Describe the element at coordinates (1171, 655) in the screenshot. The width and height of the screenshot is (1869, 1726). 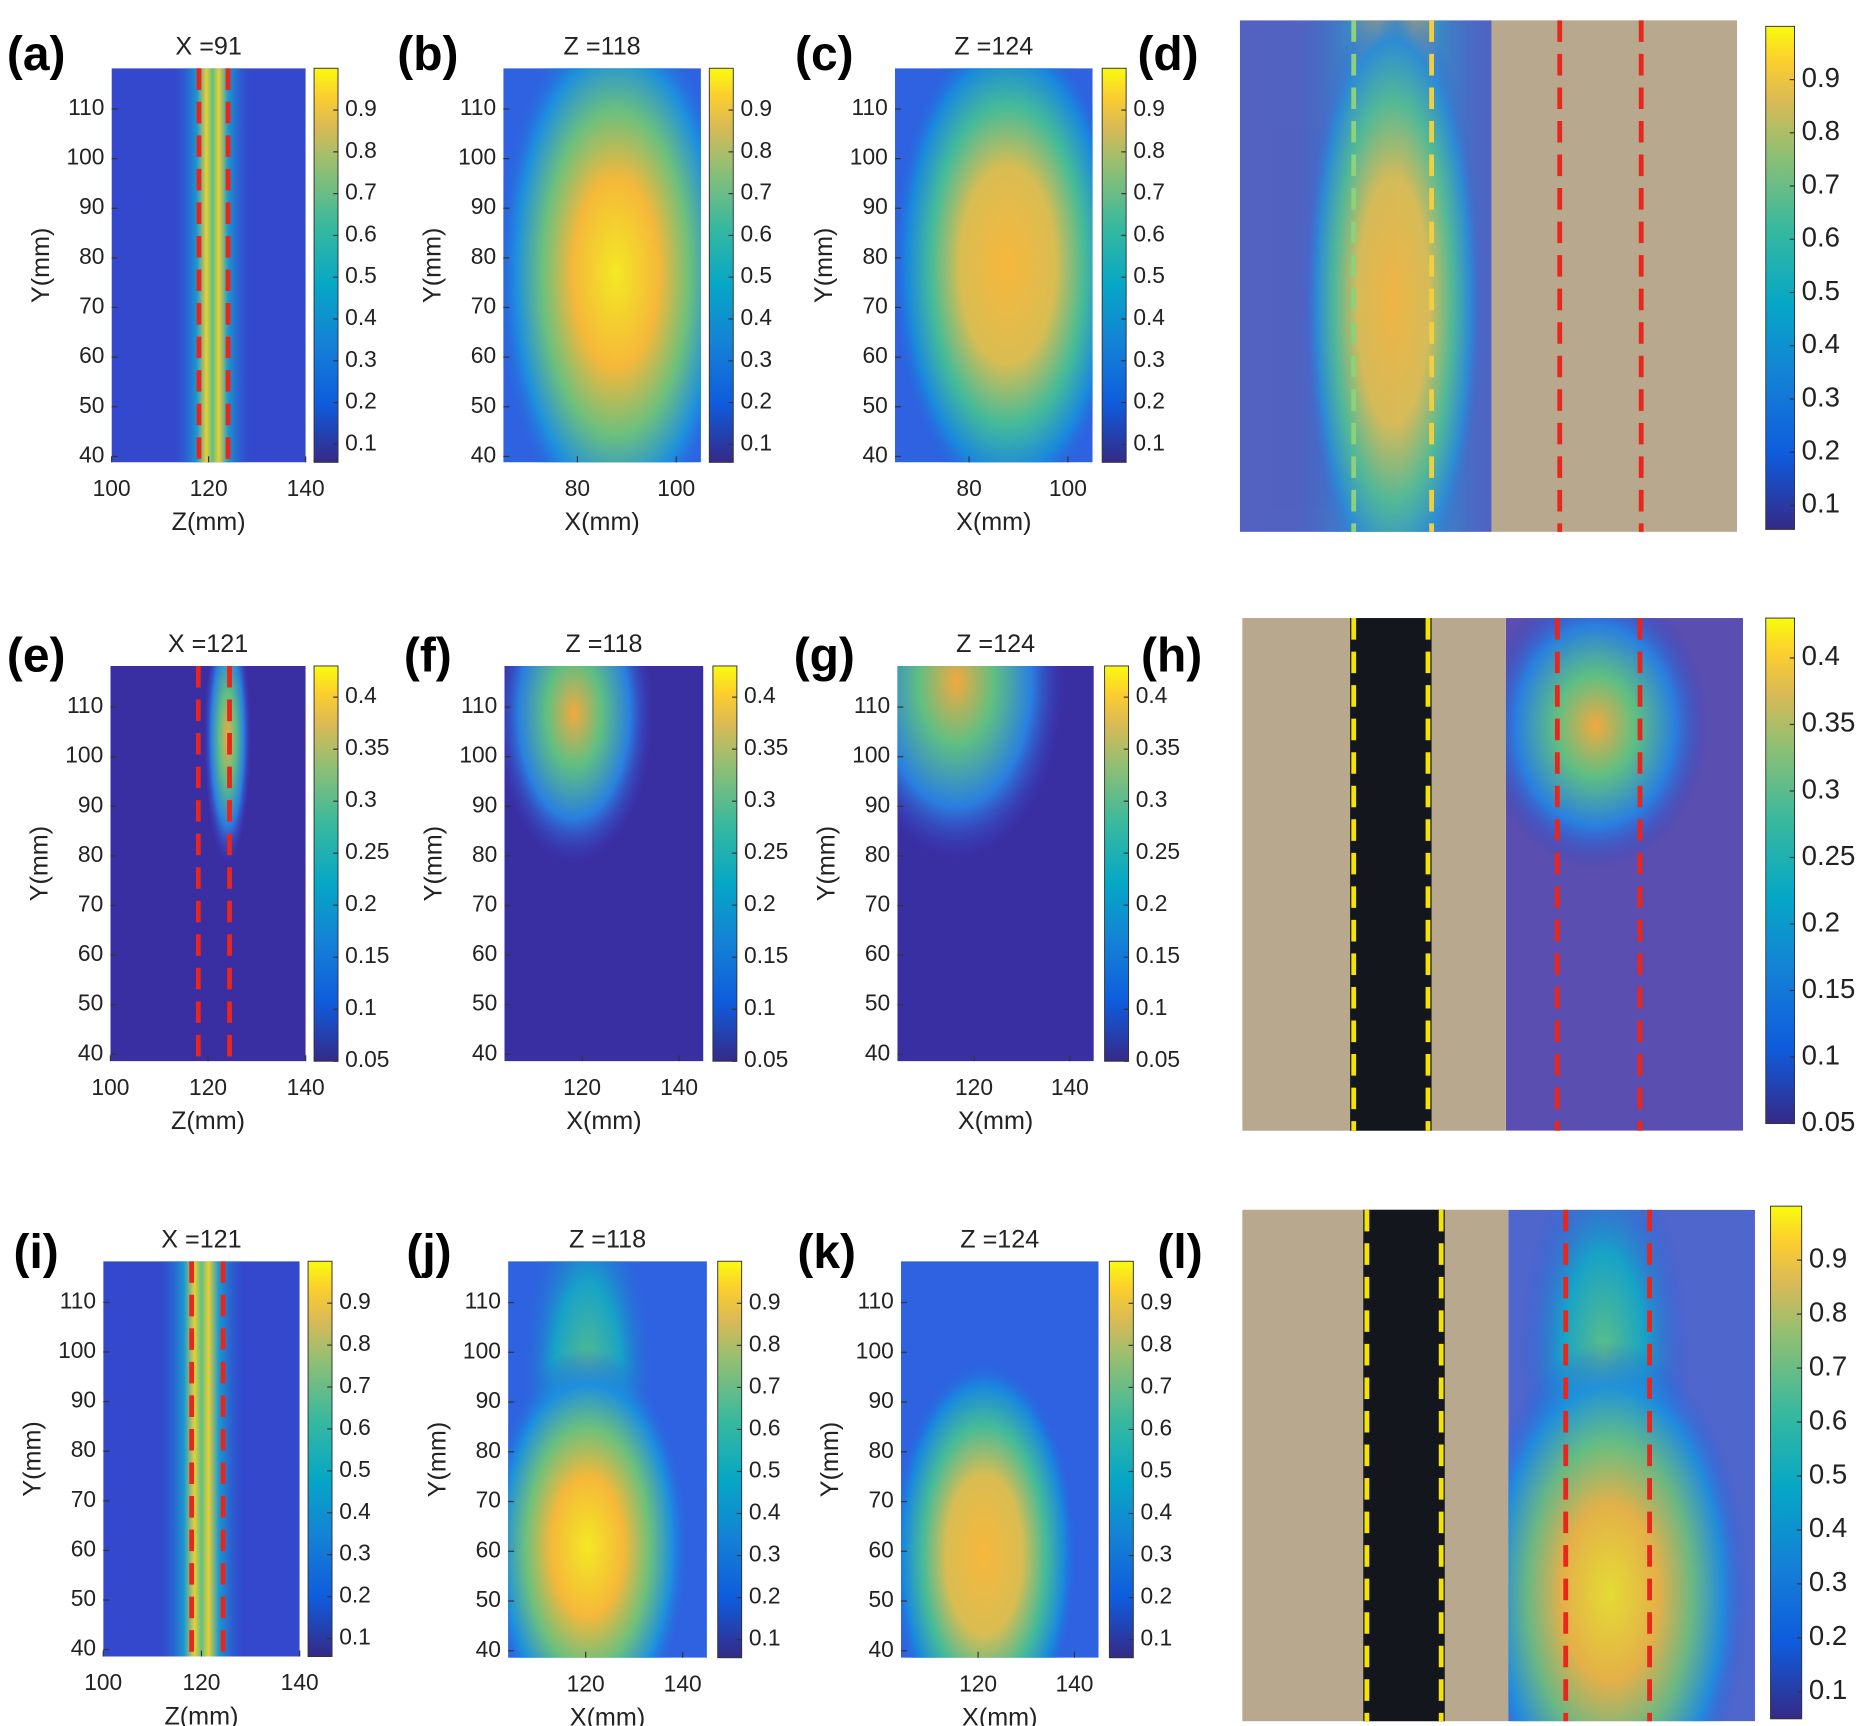
I see `panel-label: (h)` at that location.